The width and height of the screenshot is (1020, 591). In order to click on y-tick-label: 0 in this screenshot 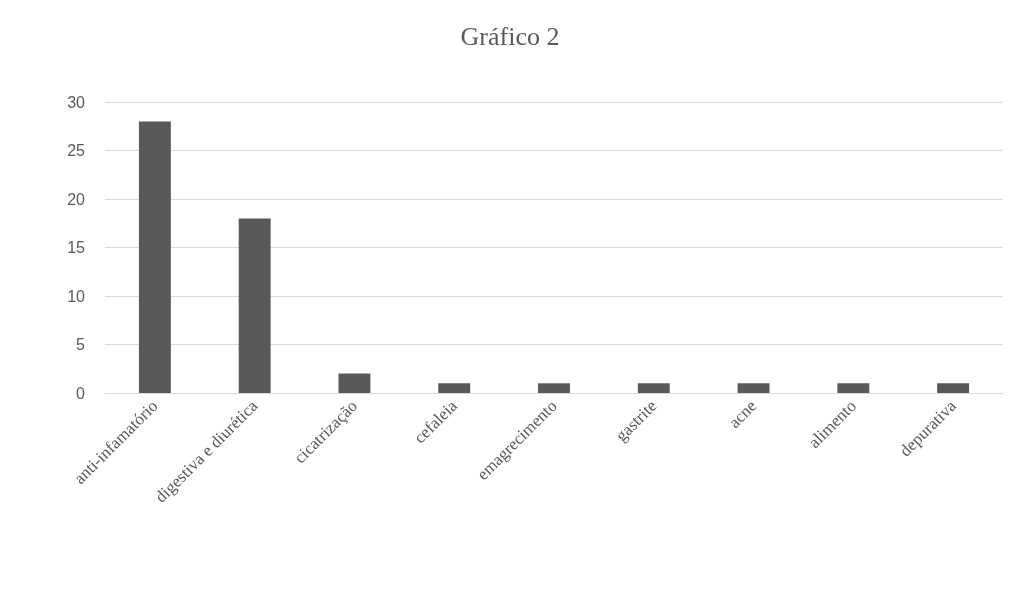, I will do `click(81, 393)`.